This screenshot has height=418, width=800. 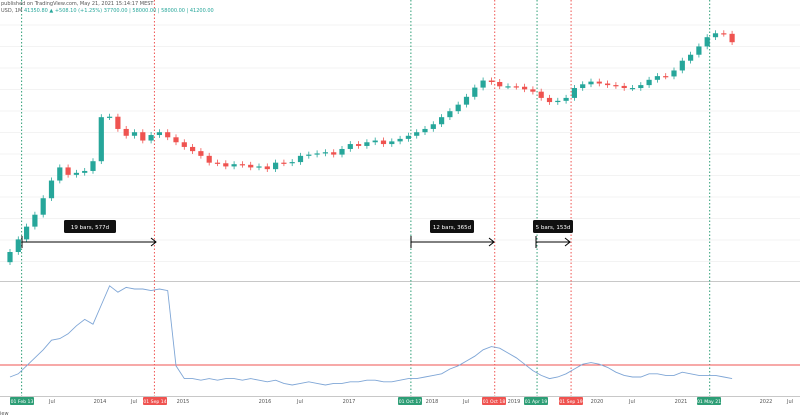 What do you see at coordinates (63, 11) in the screenshot?
I see `ohlc-values: 41350.80 ▲ +508.10 (+1.25%)` at bounding box center [63, 11].